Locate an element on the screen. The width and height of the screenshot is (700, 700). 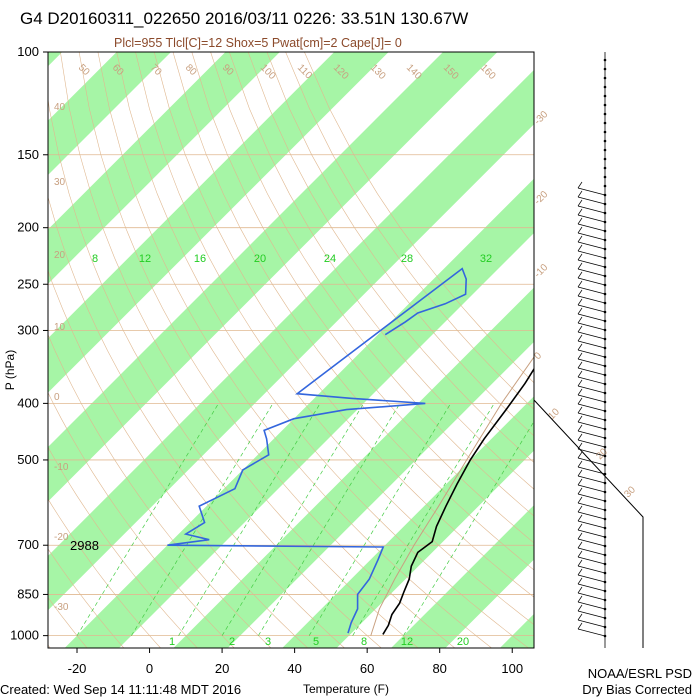
y-tick-label: 700 is located at coordinates (28, 544).